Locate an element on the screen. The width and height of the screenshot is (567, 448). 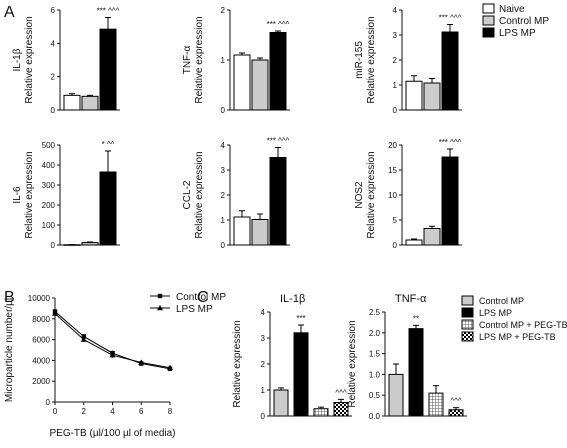
x-tick-label: 4 is located at coordinates (112, 411).